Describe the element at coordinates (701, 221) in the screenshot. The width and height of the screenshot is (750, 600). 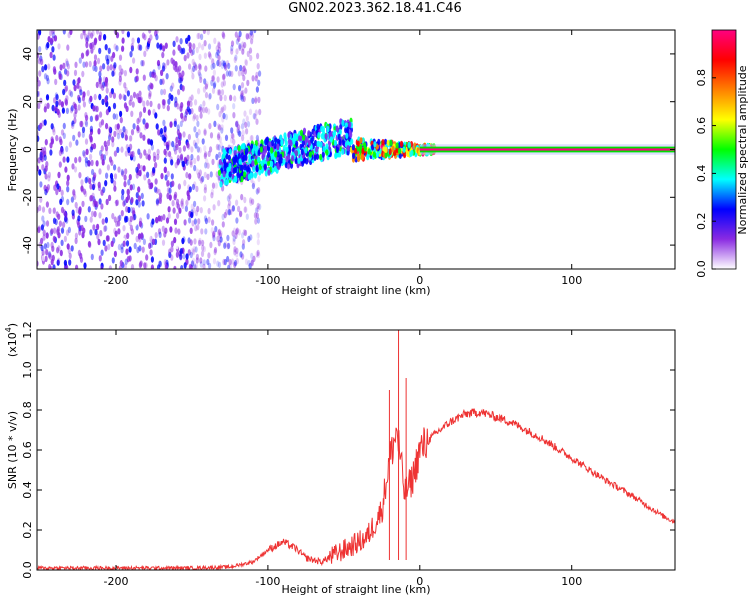
I see `colorbar-tick-label: 0.2` at that location.